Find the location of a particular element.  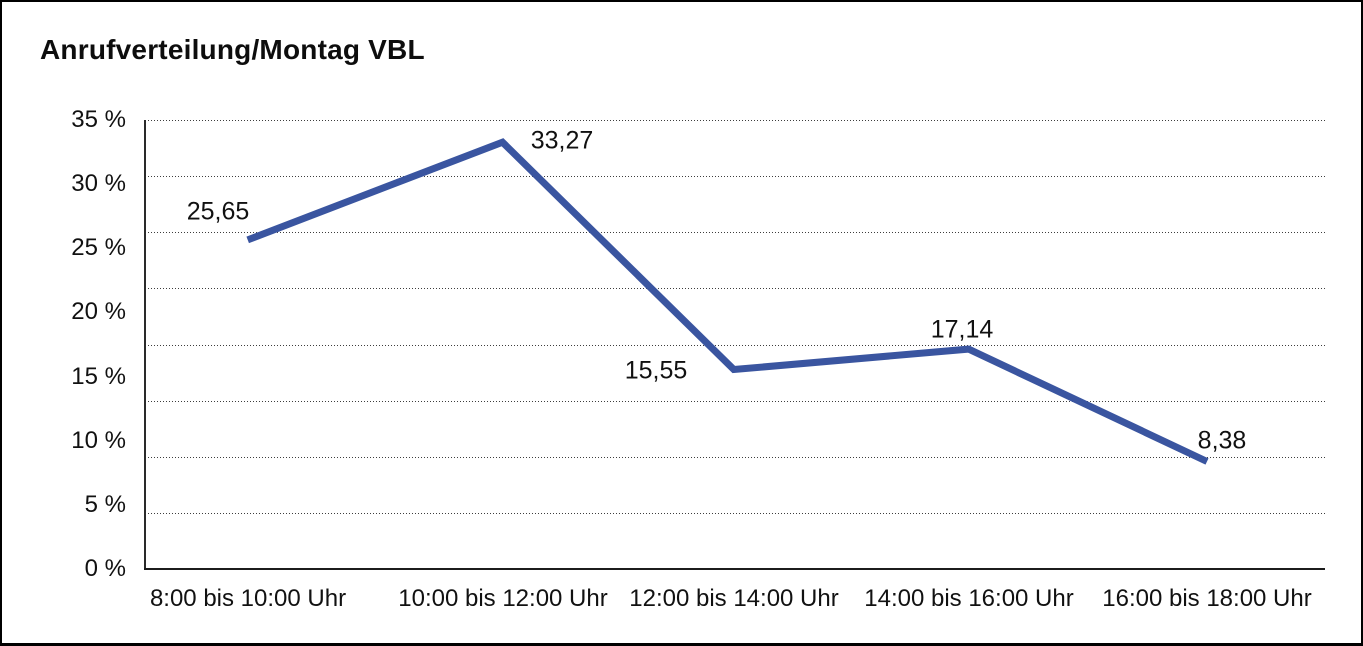

data-point-label: 25,65 is located at coordinates (218, 211).